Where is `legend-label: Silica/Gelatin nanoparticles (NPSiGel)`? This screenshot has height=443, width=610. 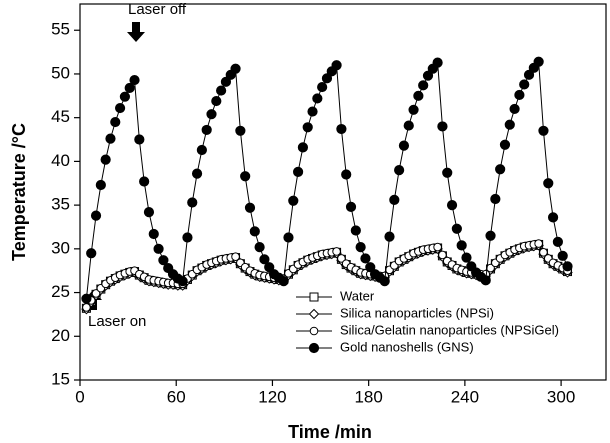
legend-label: Silica/Gelatin nanoparticles (NPSiGel) is located at coordinates (449, 329).